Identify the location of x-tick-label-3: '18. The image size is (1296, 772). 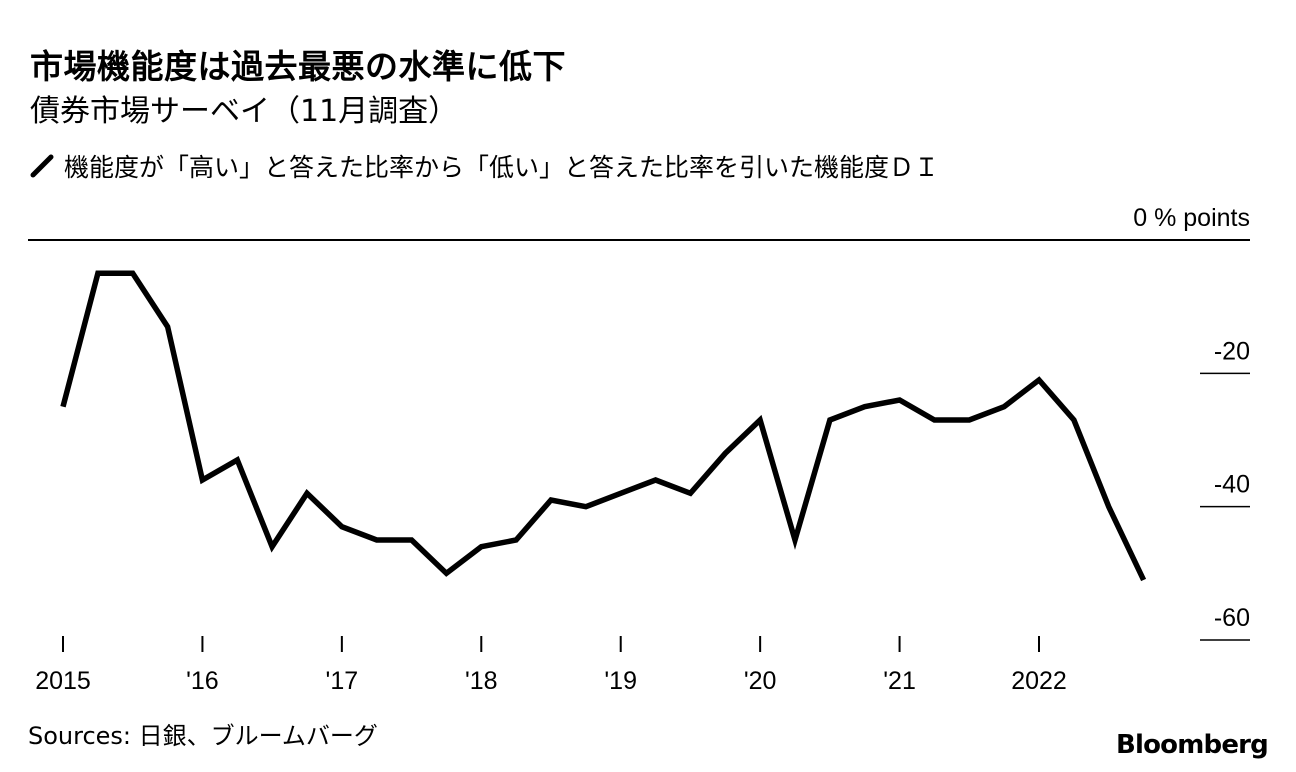
(481, 681).